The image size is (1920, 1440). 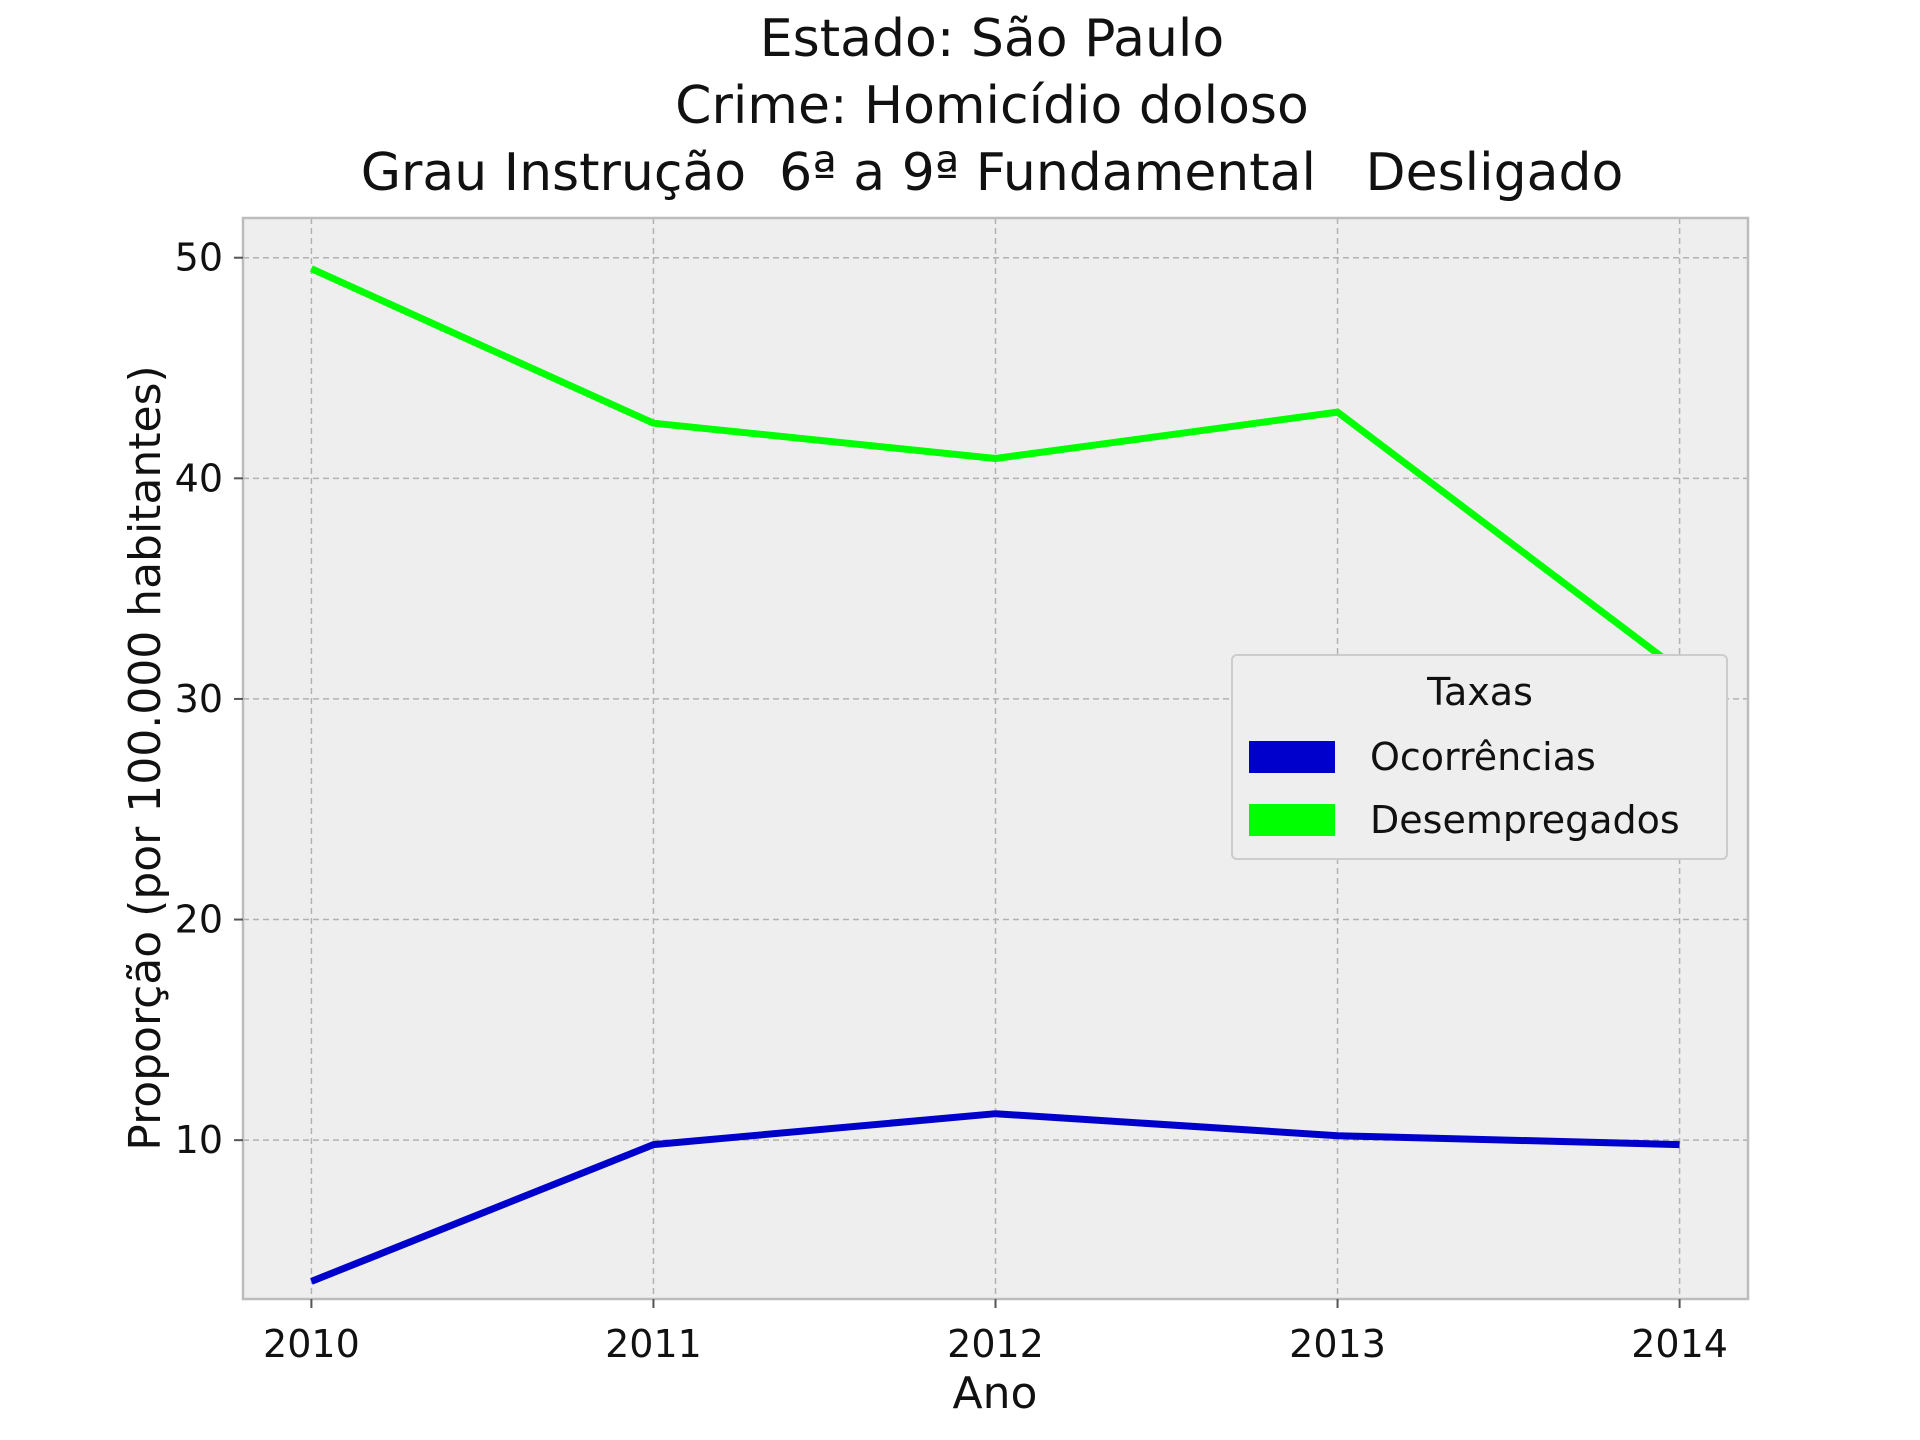 I want to click on y-tick-label: 30, so click(x=199, y=699).